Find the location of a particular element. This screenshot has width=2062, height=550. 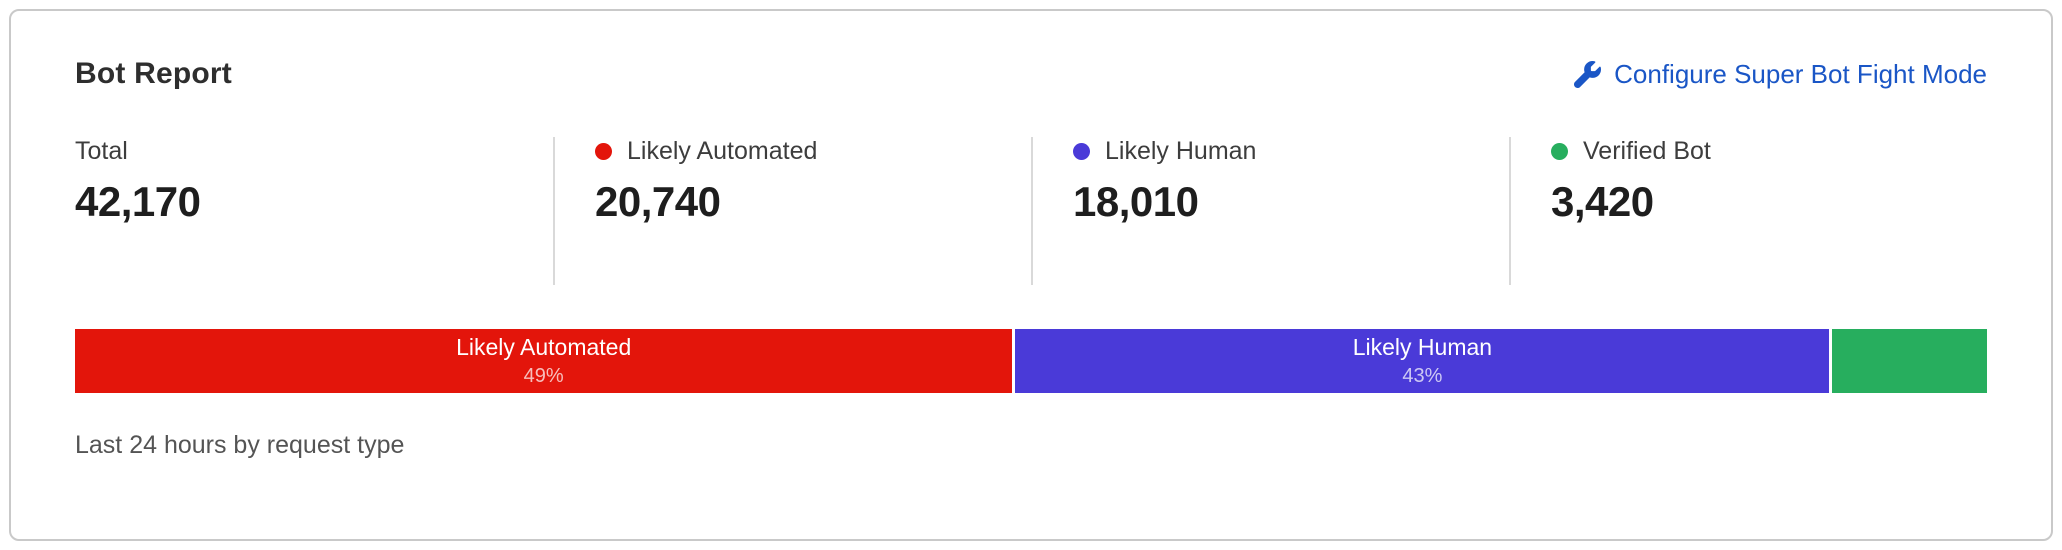

bar-segment-likely-automated: Likely Automated 49% is located at coordinates (544, 361).